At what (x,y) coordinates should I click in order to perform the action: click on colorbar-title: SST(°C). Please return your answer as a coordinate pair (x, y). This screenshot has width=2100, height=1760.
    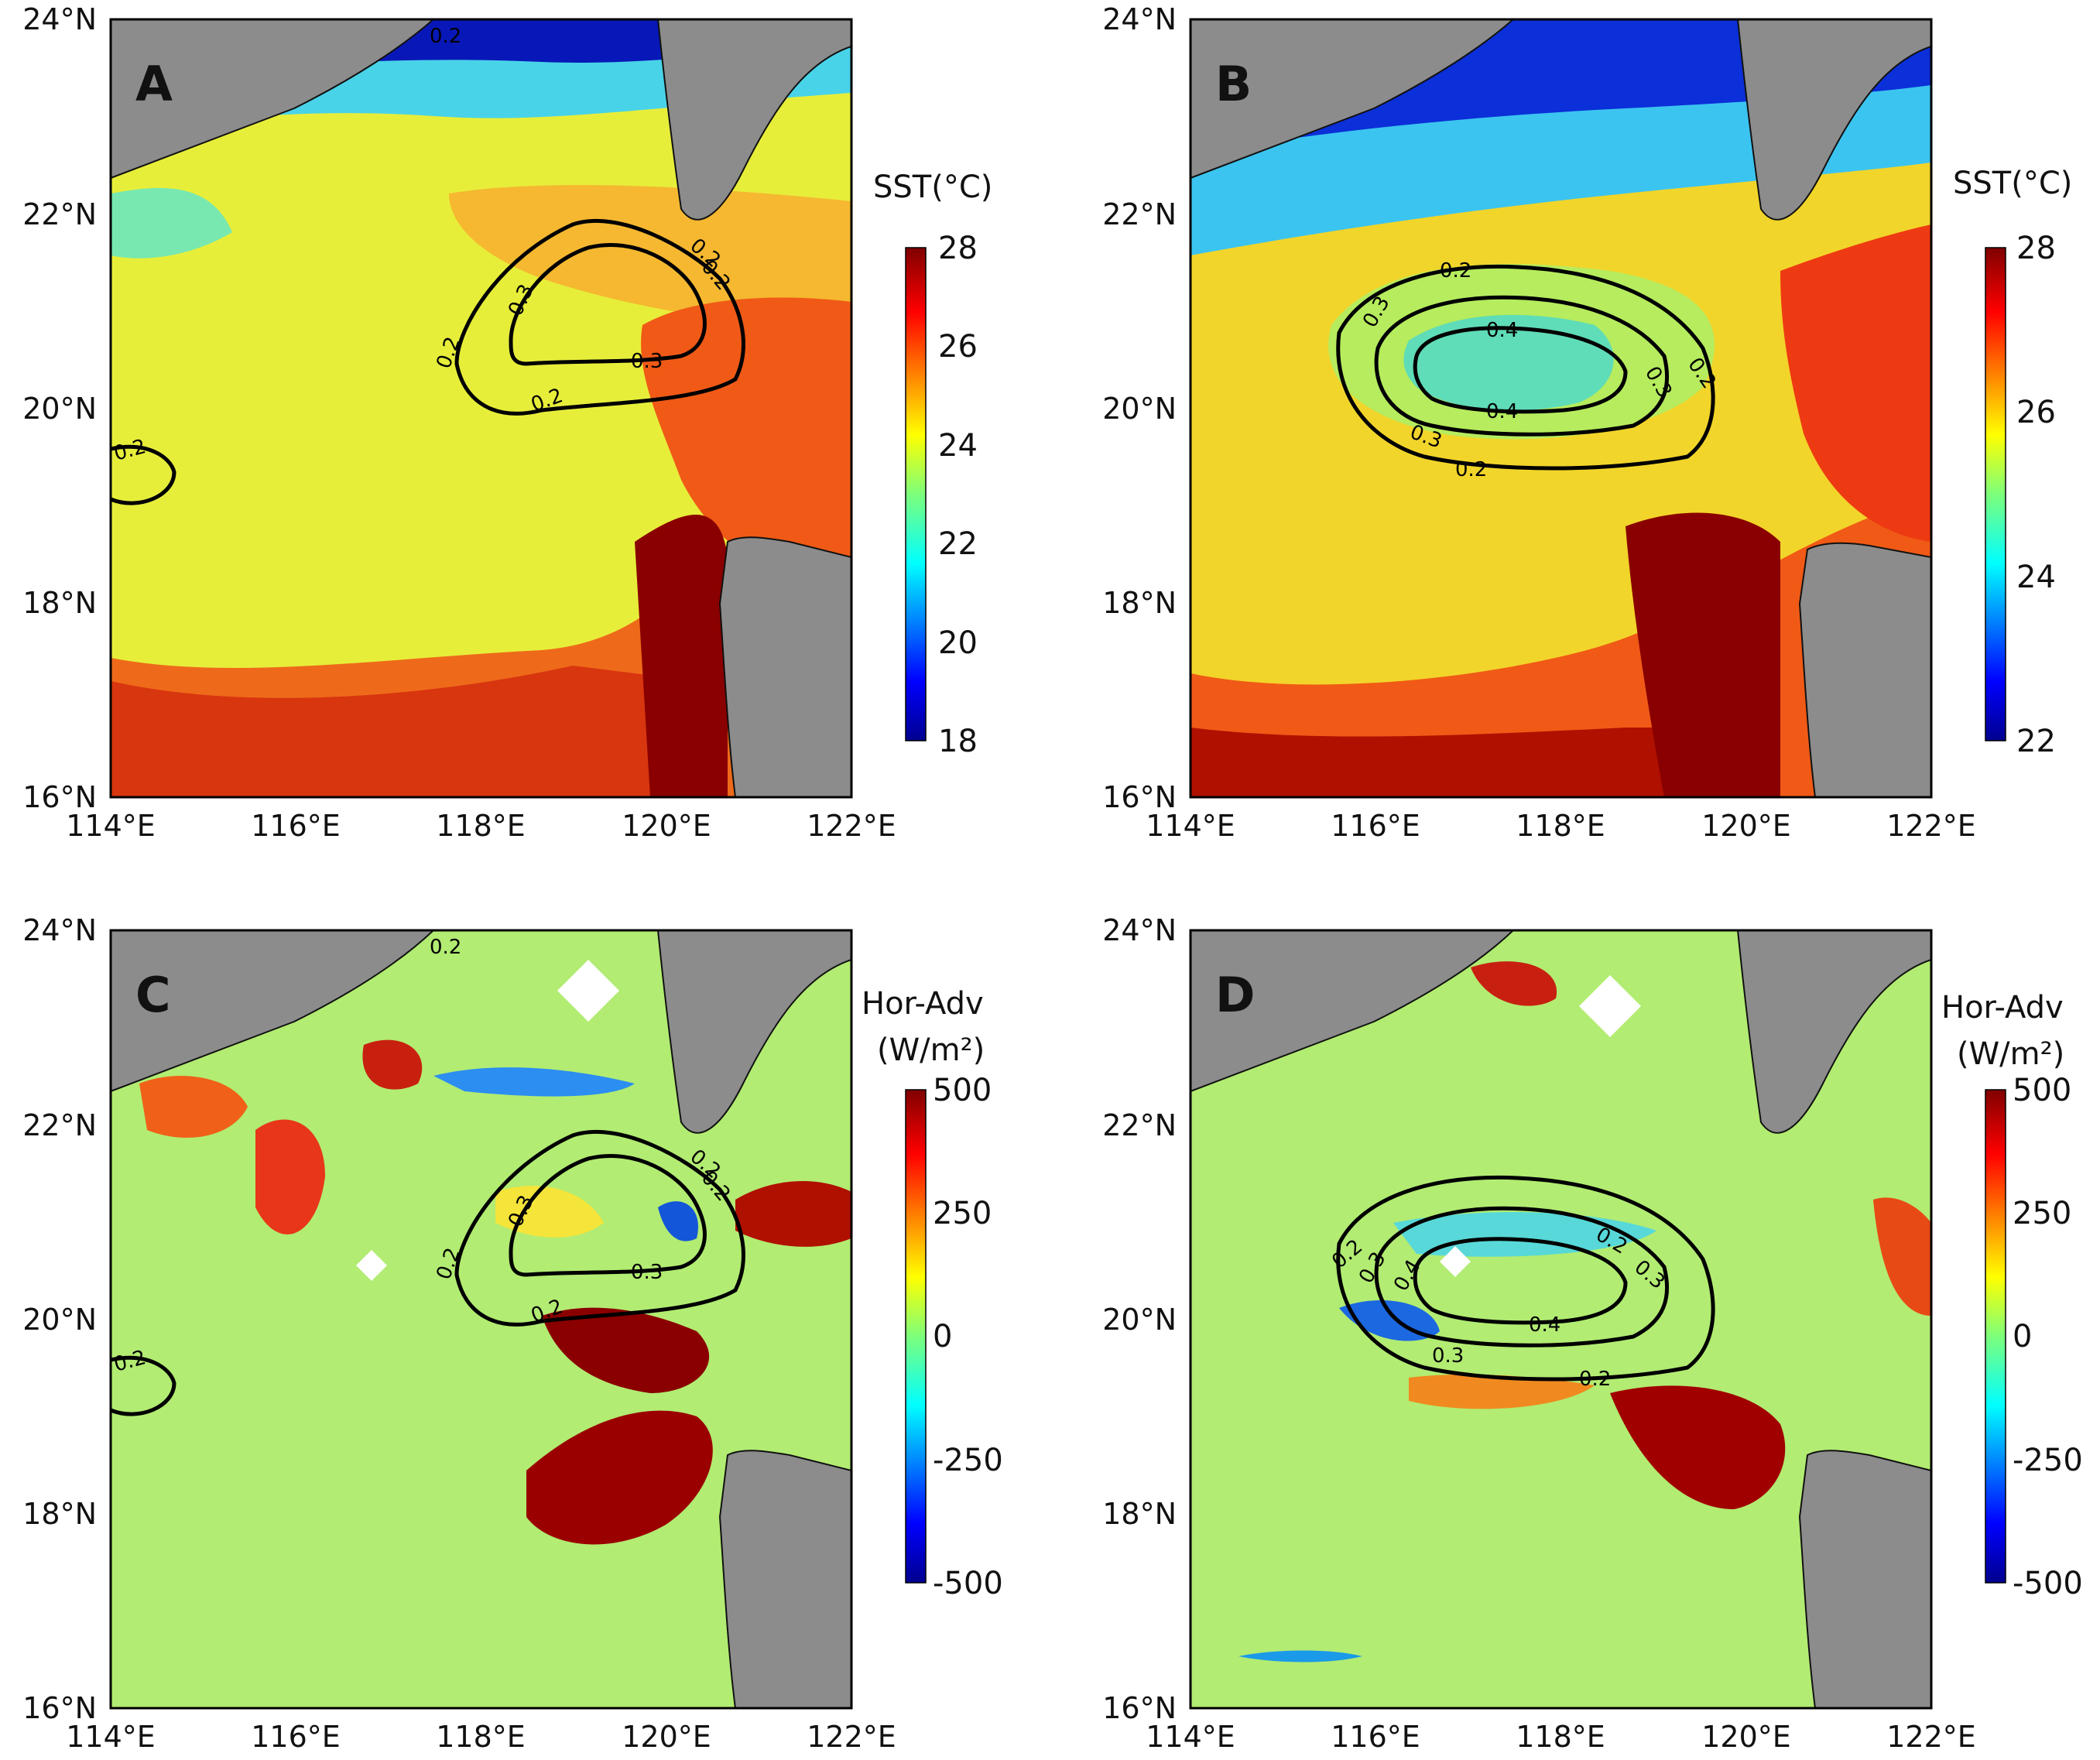
    Looking at the image, I should click on (2012, 183).